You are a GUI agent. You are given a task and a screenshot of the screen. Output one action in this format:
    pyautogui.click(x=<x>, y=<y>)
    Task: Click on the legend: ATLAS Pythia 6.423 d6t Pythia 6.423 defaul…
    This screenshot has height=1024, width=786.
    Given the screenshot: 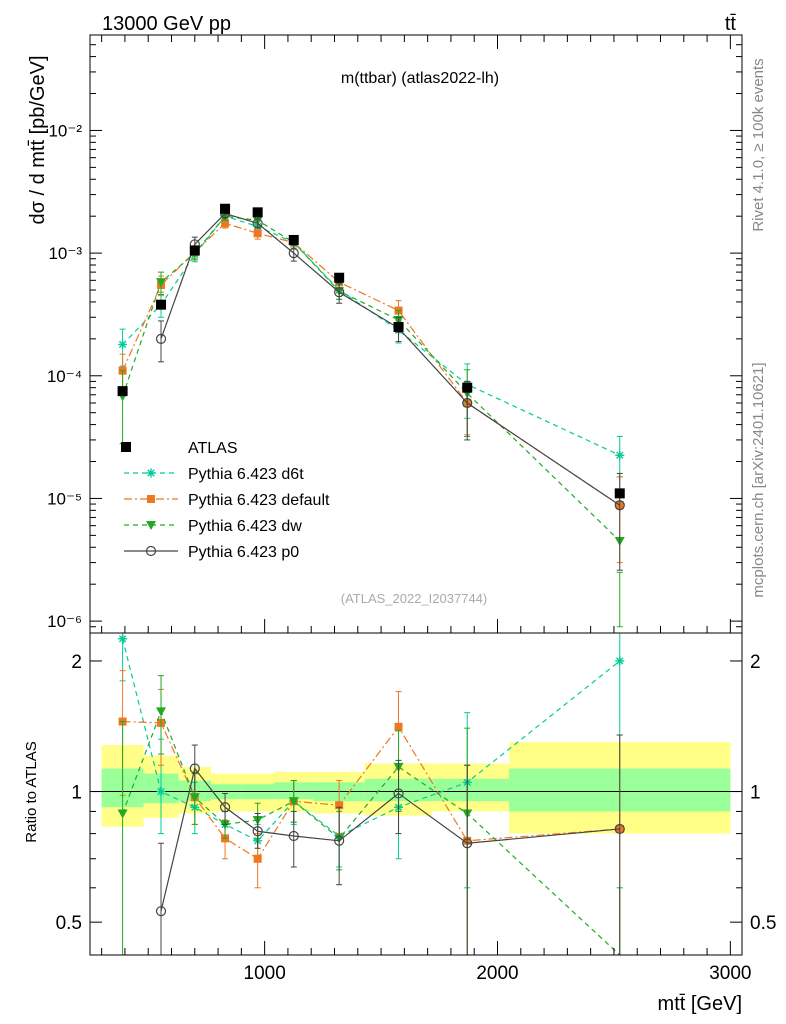 What is the action you would take?
    pyautogui.click(x=225, y=500)
    